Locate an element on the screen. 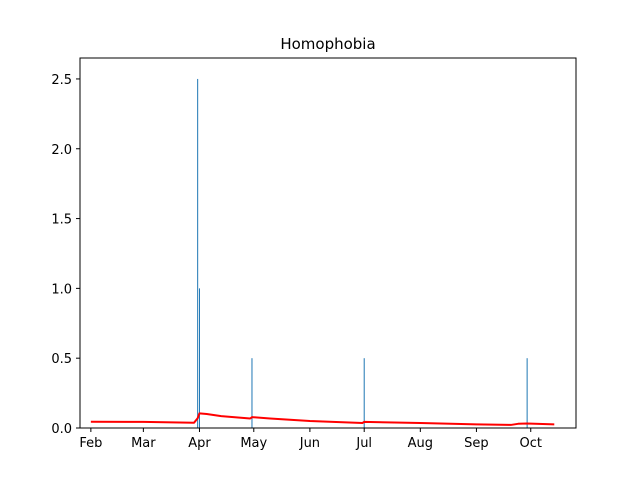 The image size is (640, 480). y-tick-label: 2.0 is located at coordinates (61, 150).